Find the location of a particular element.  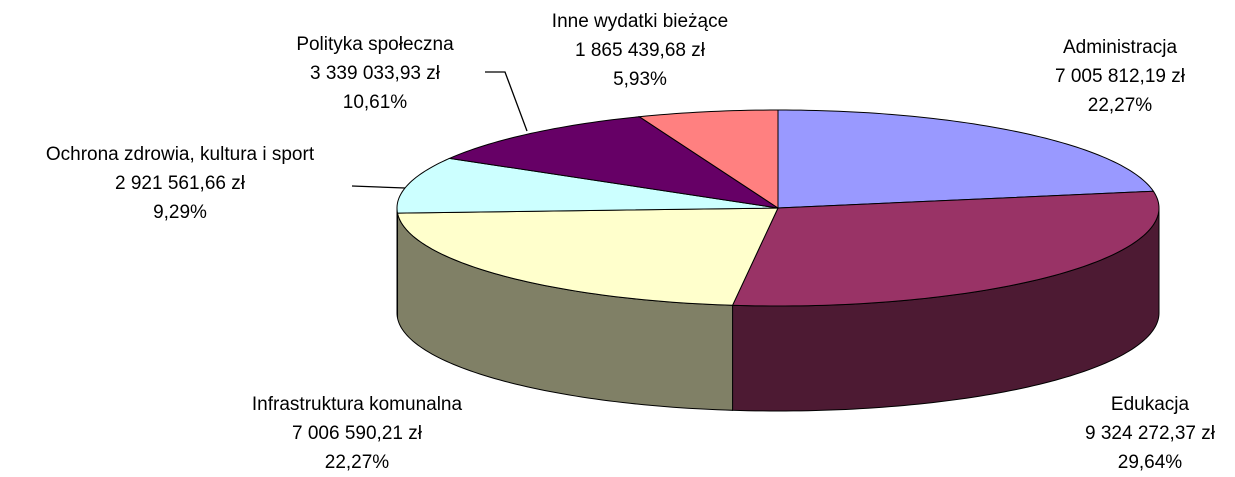

slice-label: Administracja is located at coordinates (1120, 47).